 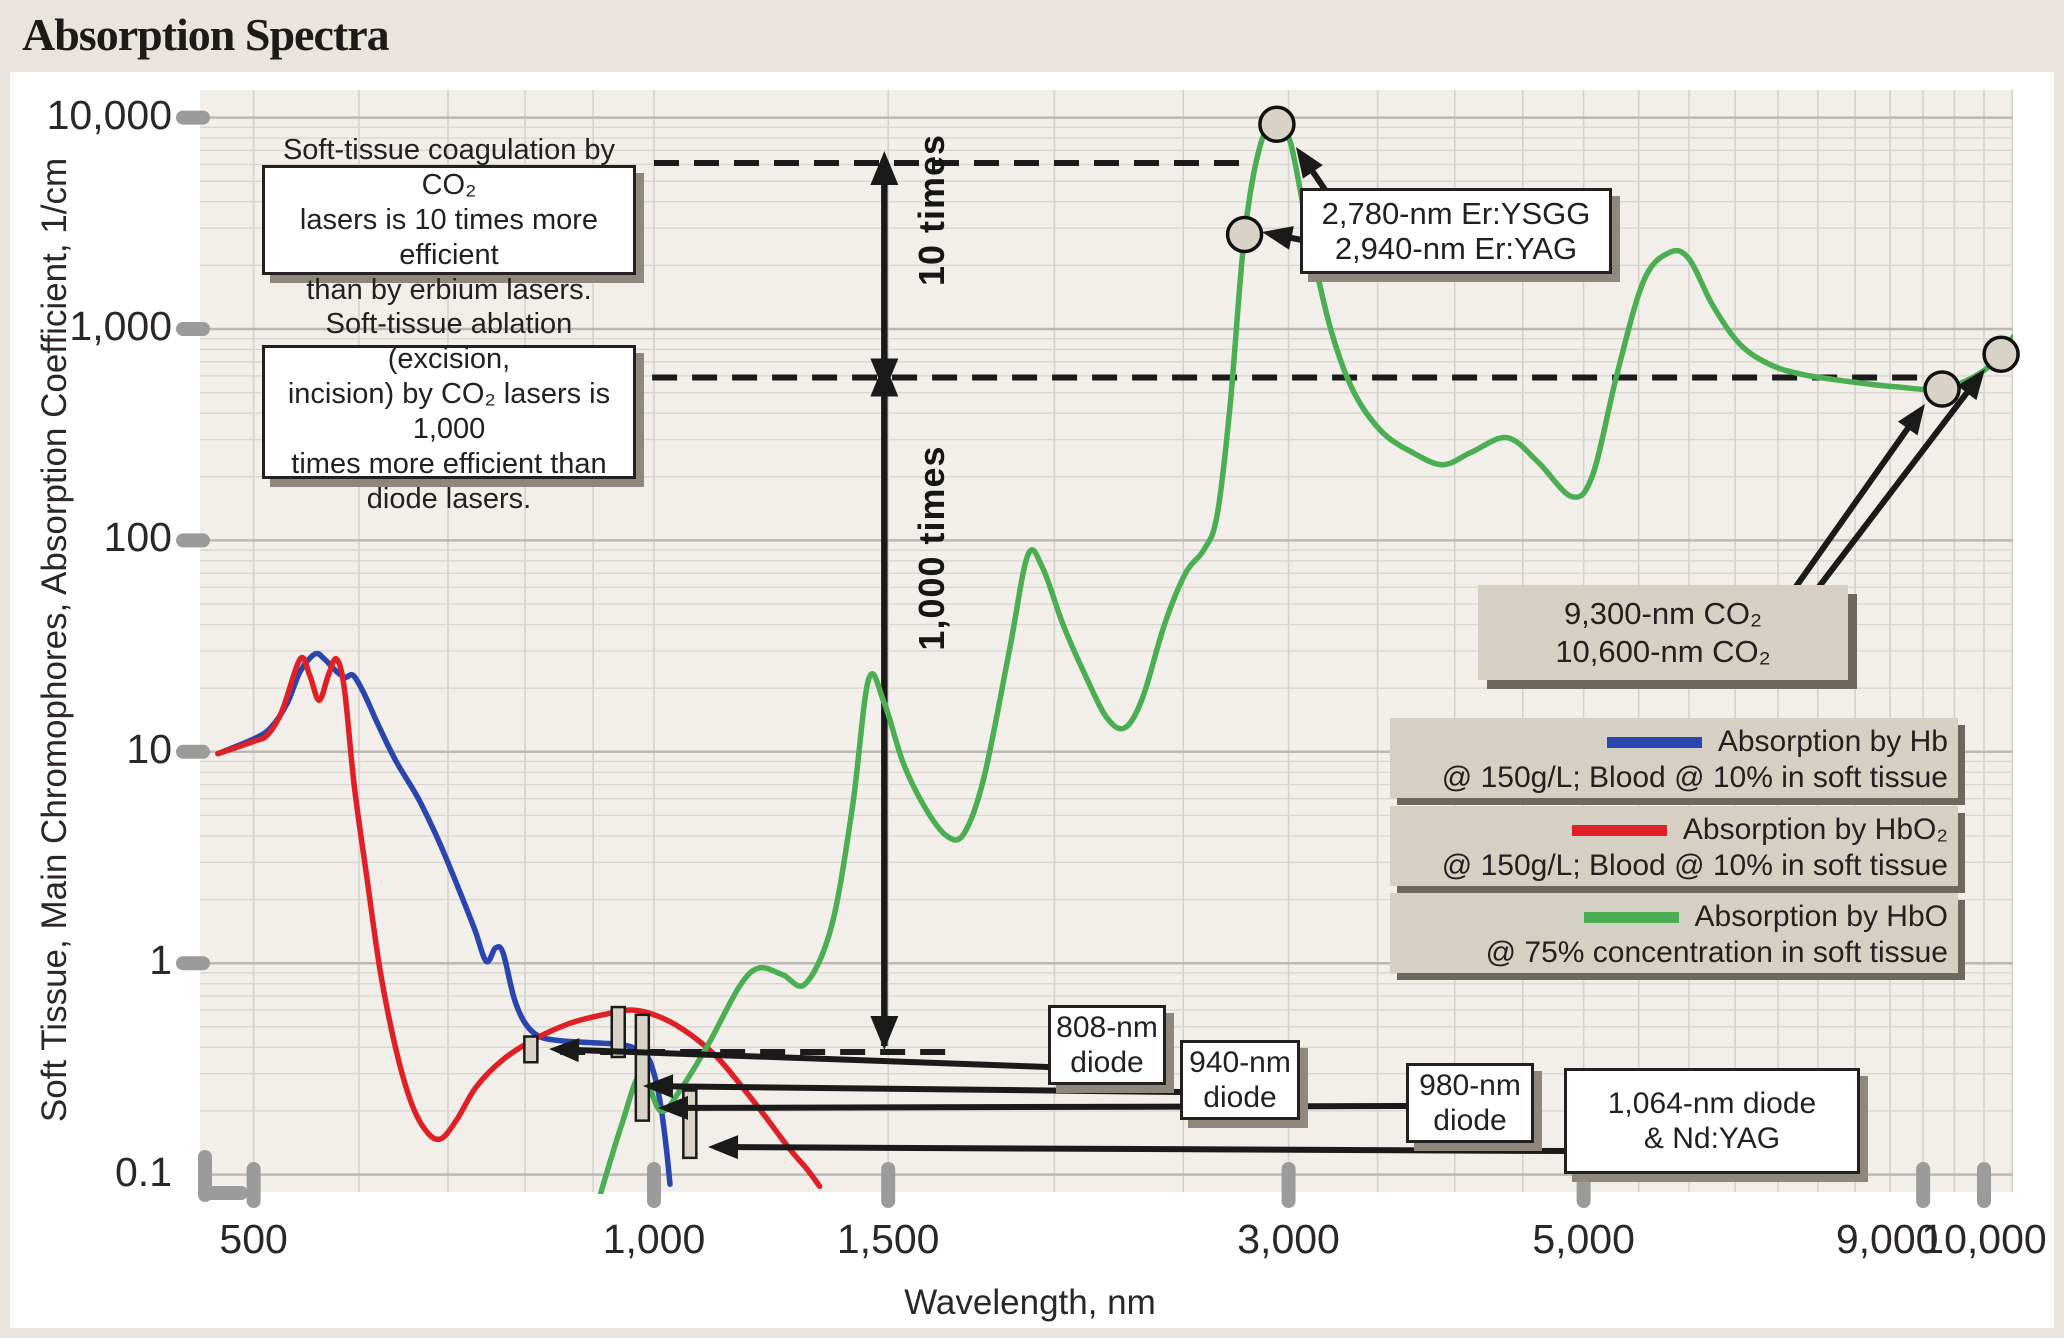 What do you see at coordinates (1619, 830) in the screenshot?
I see `hbo2-line-swatch` at bounding box center [1619, 830].